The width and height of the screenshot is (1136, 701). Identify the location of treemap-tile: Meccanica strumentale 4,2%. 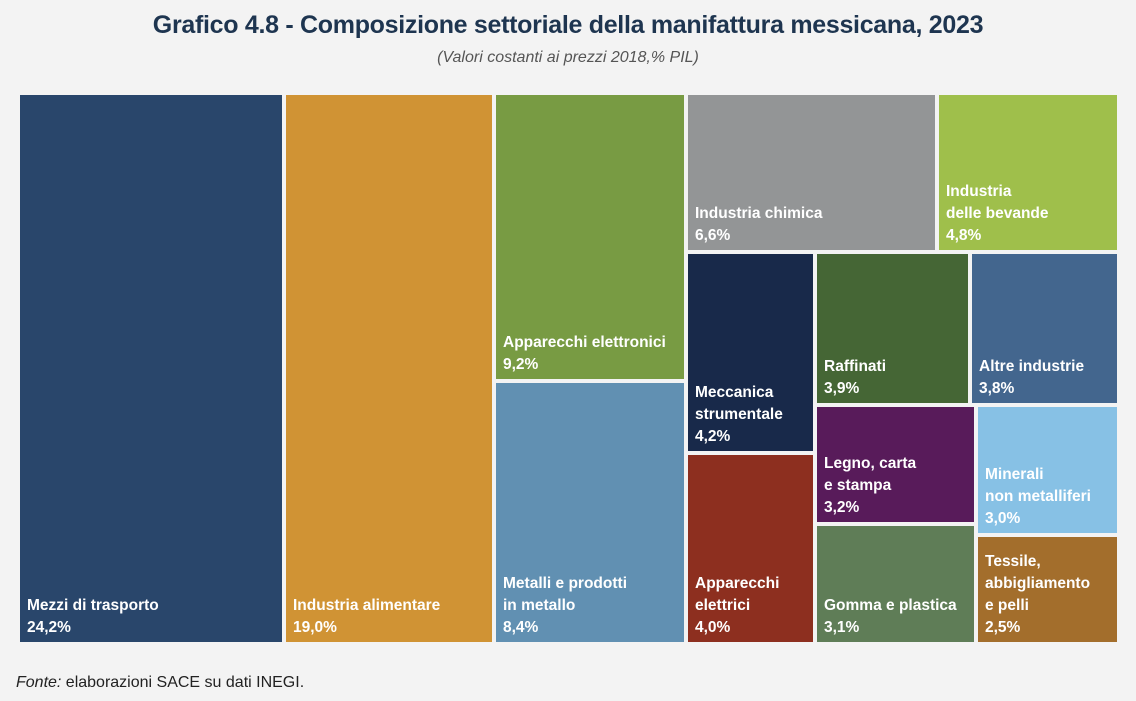
(750, 352).